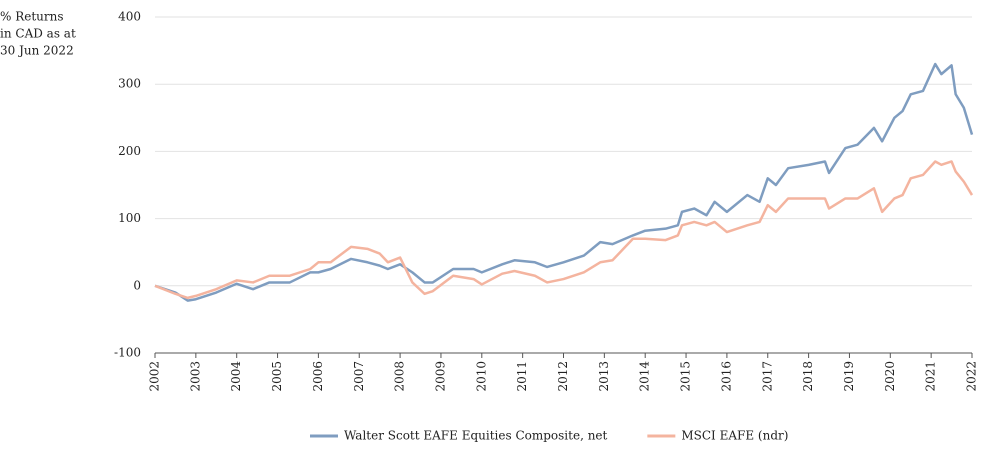 The width and height of the screenshot is (989, 449). What do you see at coordinates (32, 17) in the screenshot?
I see `y-axis-label: % Returns` at bounding box center [32, 17].